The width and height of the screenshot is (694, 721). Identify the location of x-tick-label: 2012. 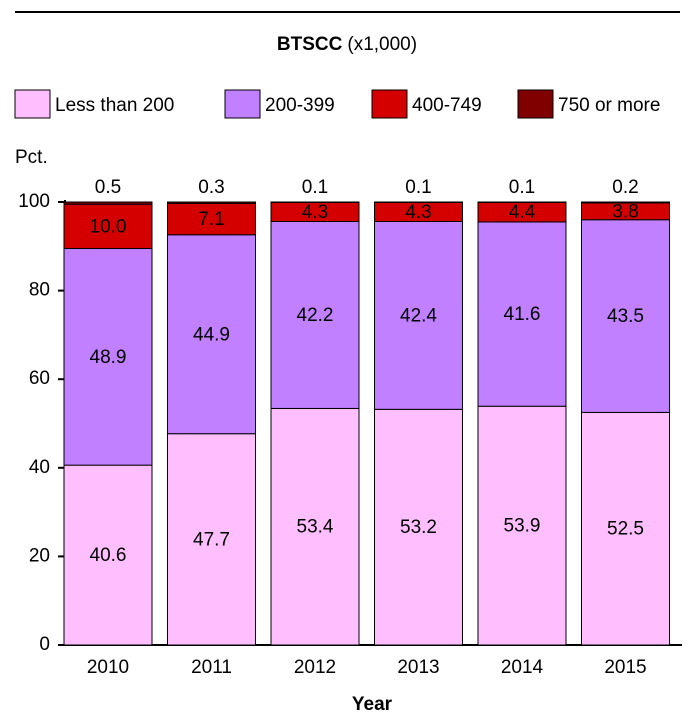
(315, 667).